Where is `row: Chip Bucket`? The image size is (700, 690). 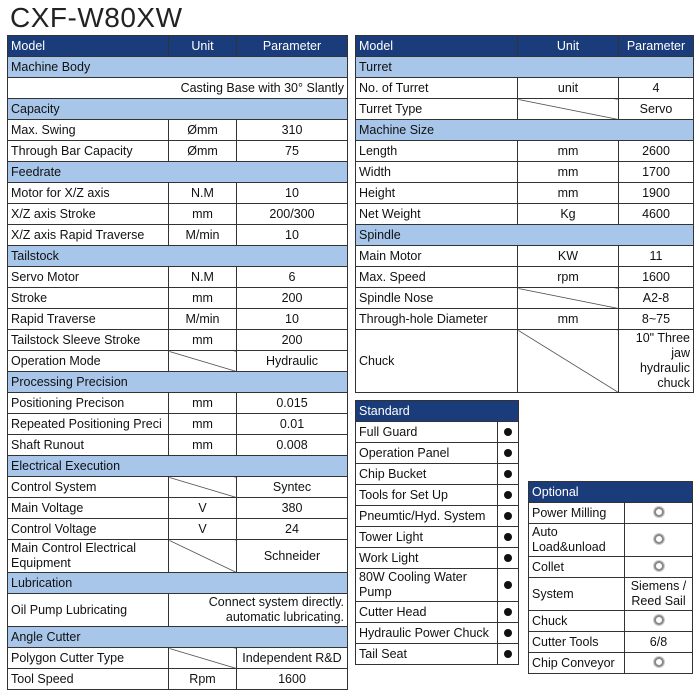 row: Chip Bucket is located at coordinates (437, 474).